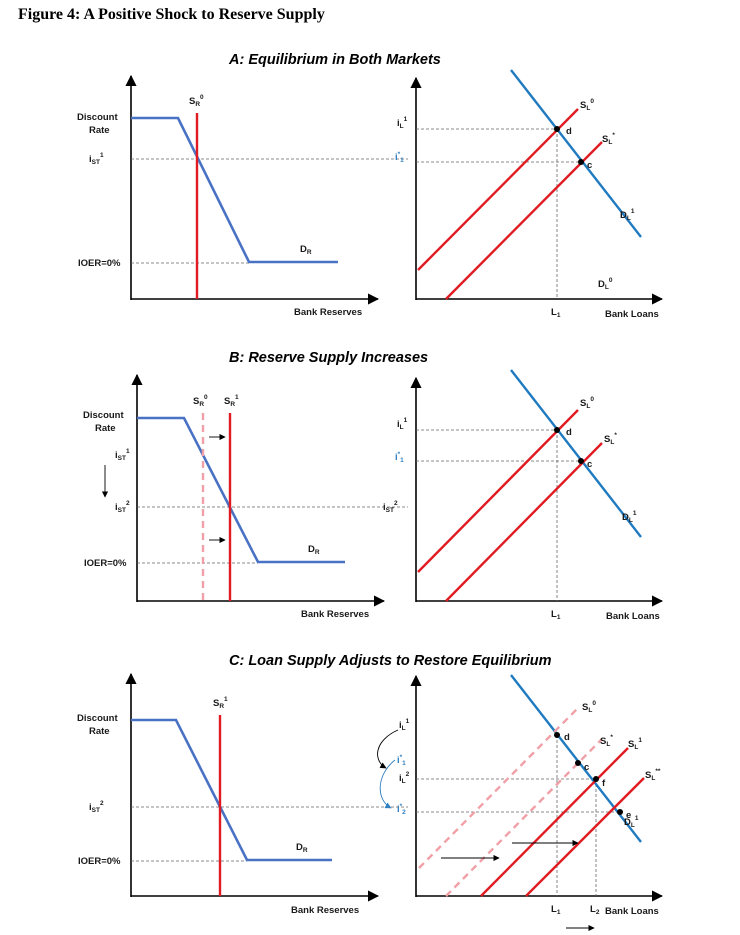 The image size is (740, 935). What do you see at coordinates (401, 760) in the screenshot?
I see `panel-c-istar1-label: i*1` at bounding box center [401, 760].